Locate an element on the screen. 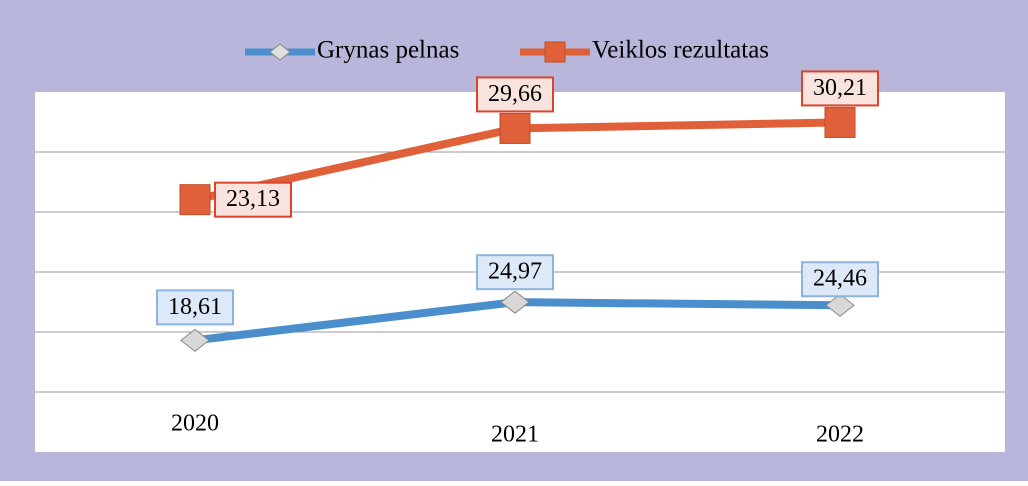 The image size is (1028, 486). data-label: 18,61 is located at coordinates (195, 307).